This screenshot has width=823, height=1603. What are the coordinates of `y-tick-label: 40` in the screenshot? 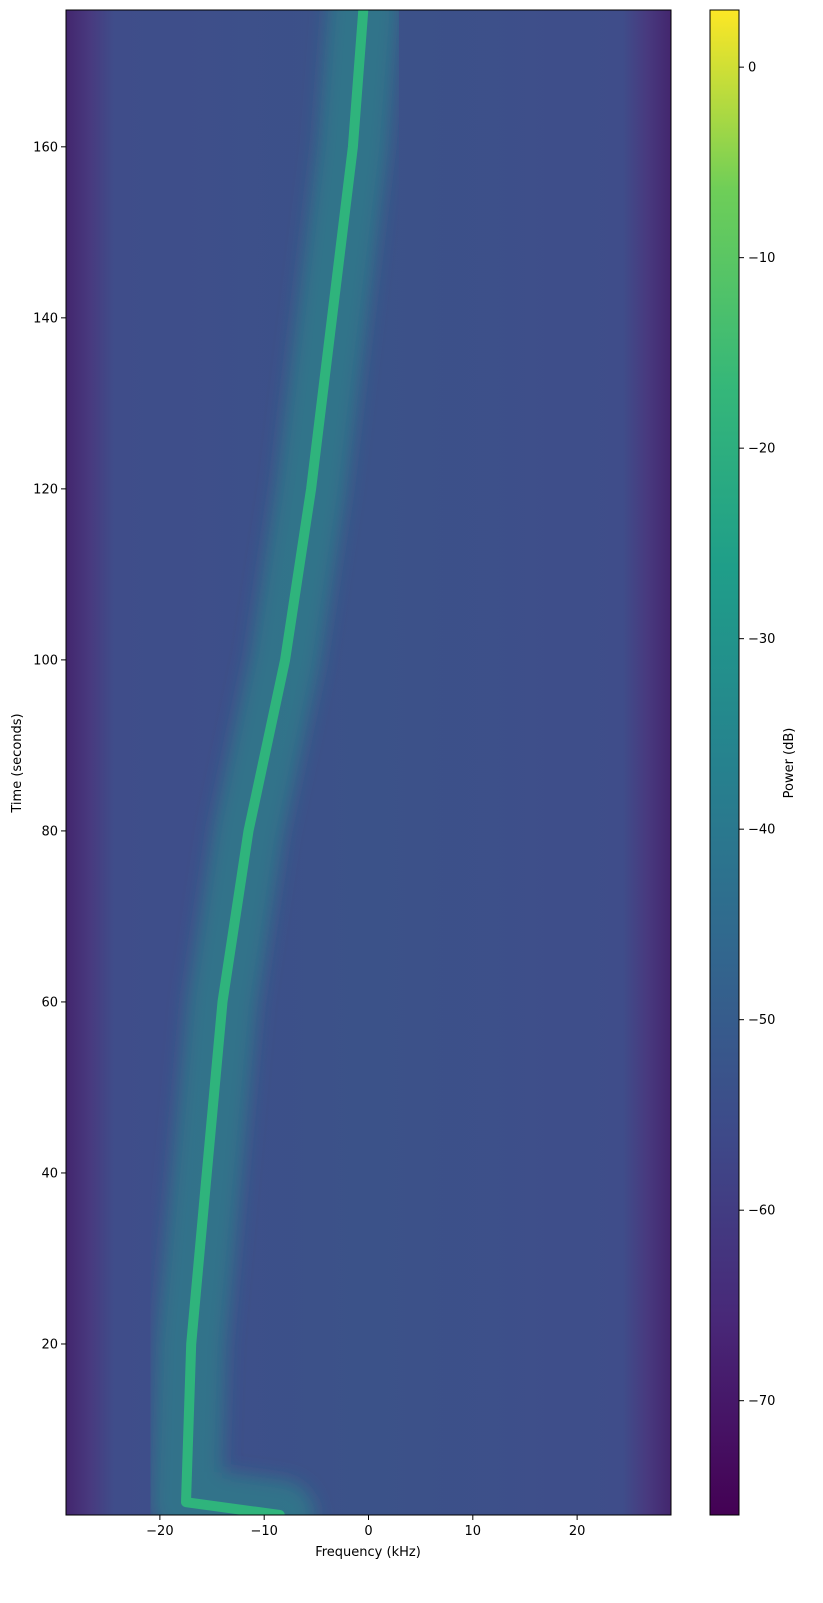 It's located at (49, 1173).